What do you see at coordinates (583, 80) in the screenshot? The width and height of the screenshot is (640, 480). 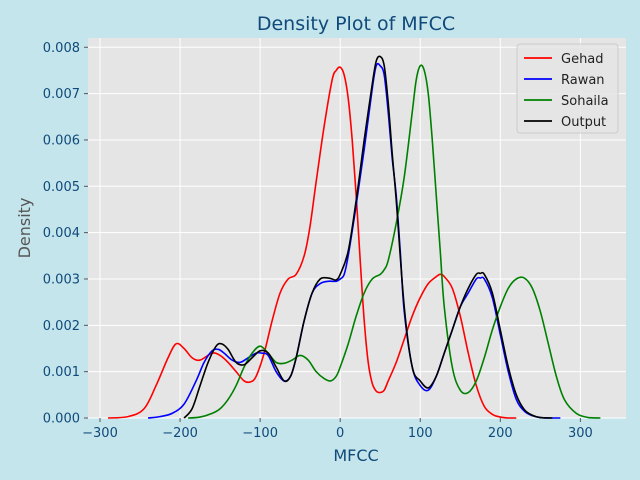 I see `legend-label: Rawan` at bounding box center [583, 80].